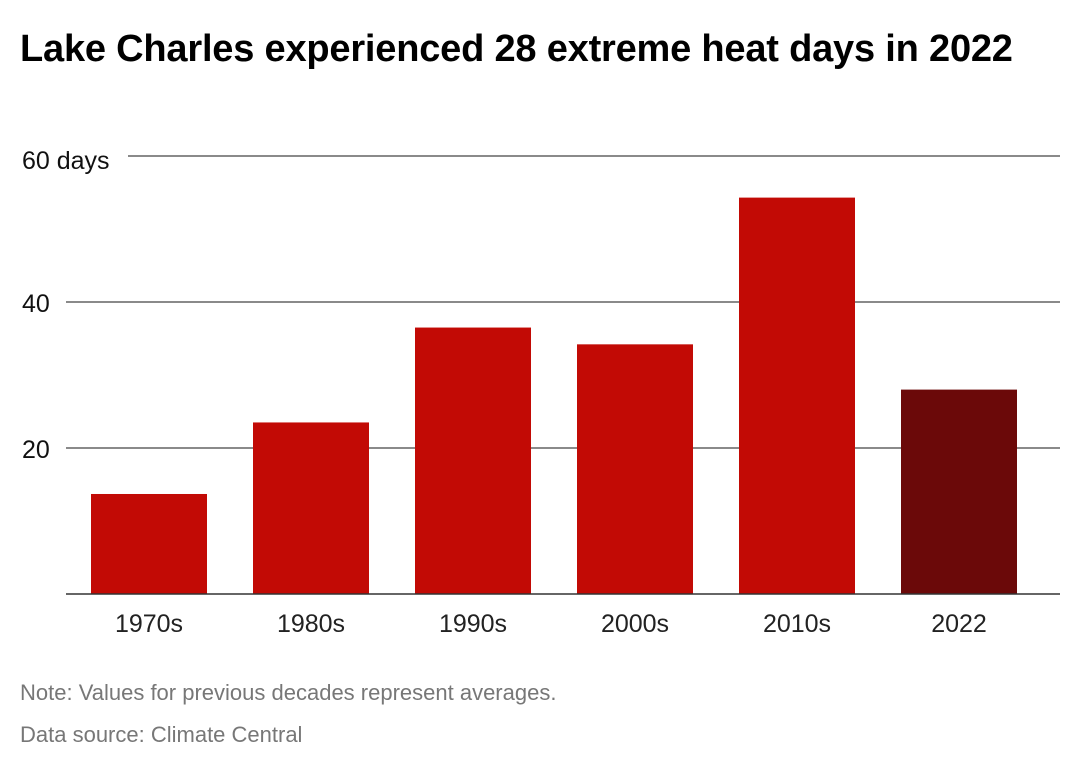 This screenshot has height=770, width=1080. Describe the element at coordinates (797, 396) in the screenshot. I see `bar-2010s` at that location.